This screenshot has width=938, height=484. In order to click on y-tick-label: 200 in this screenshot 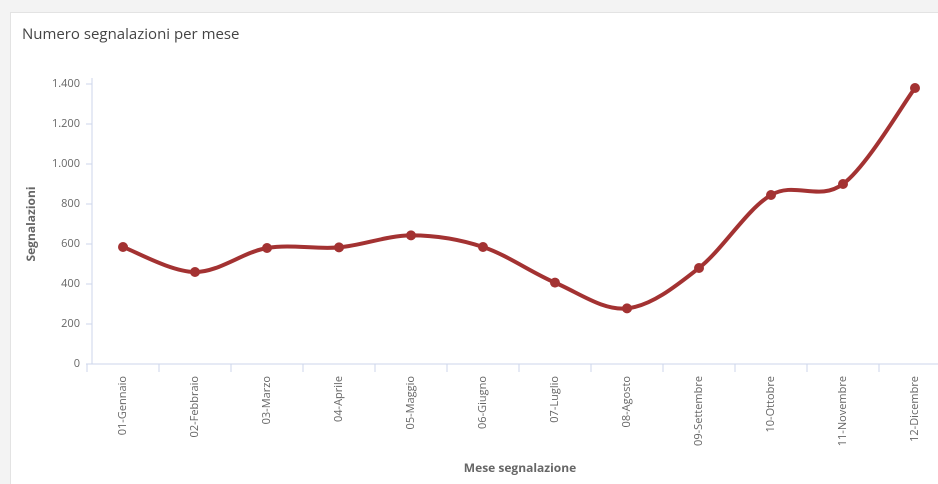, I will do `click(70, 323)`.